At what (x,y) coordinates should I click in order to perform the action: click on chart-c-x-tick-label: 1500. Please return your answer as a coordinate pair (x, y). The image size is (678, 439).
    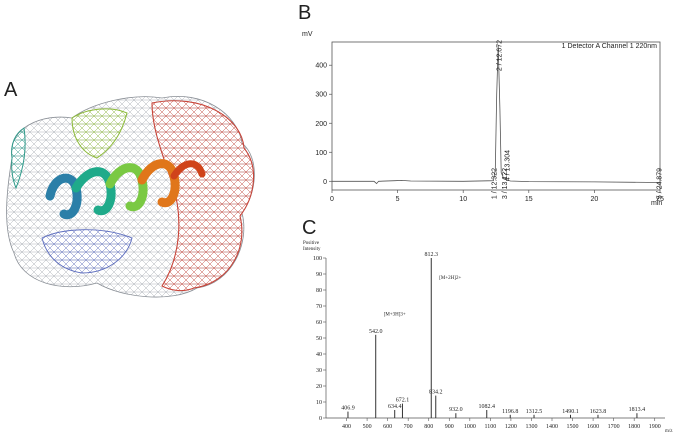
    Looking at the image, I should click on (573, 427).